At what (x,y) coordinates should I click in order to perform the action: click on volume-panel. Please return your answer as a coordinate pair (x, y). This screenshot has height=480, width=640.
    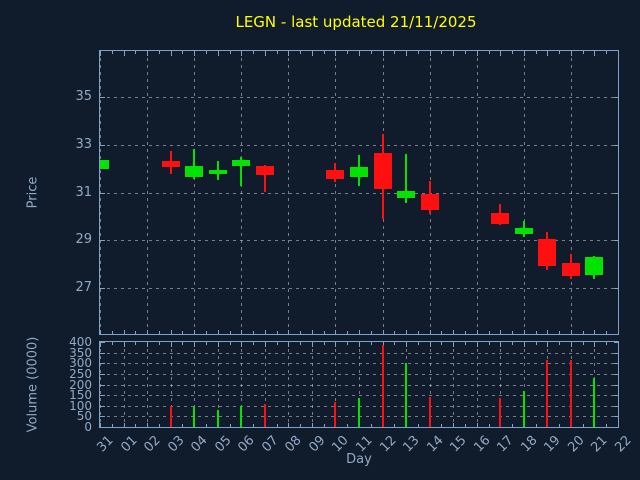
    Looking at the image, I should click on (359, 384).